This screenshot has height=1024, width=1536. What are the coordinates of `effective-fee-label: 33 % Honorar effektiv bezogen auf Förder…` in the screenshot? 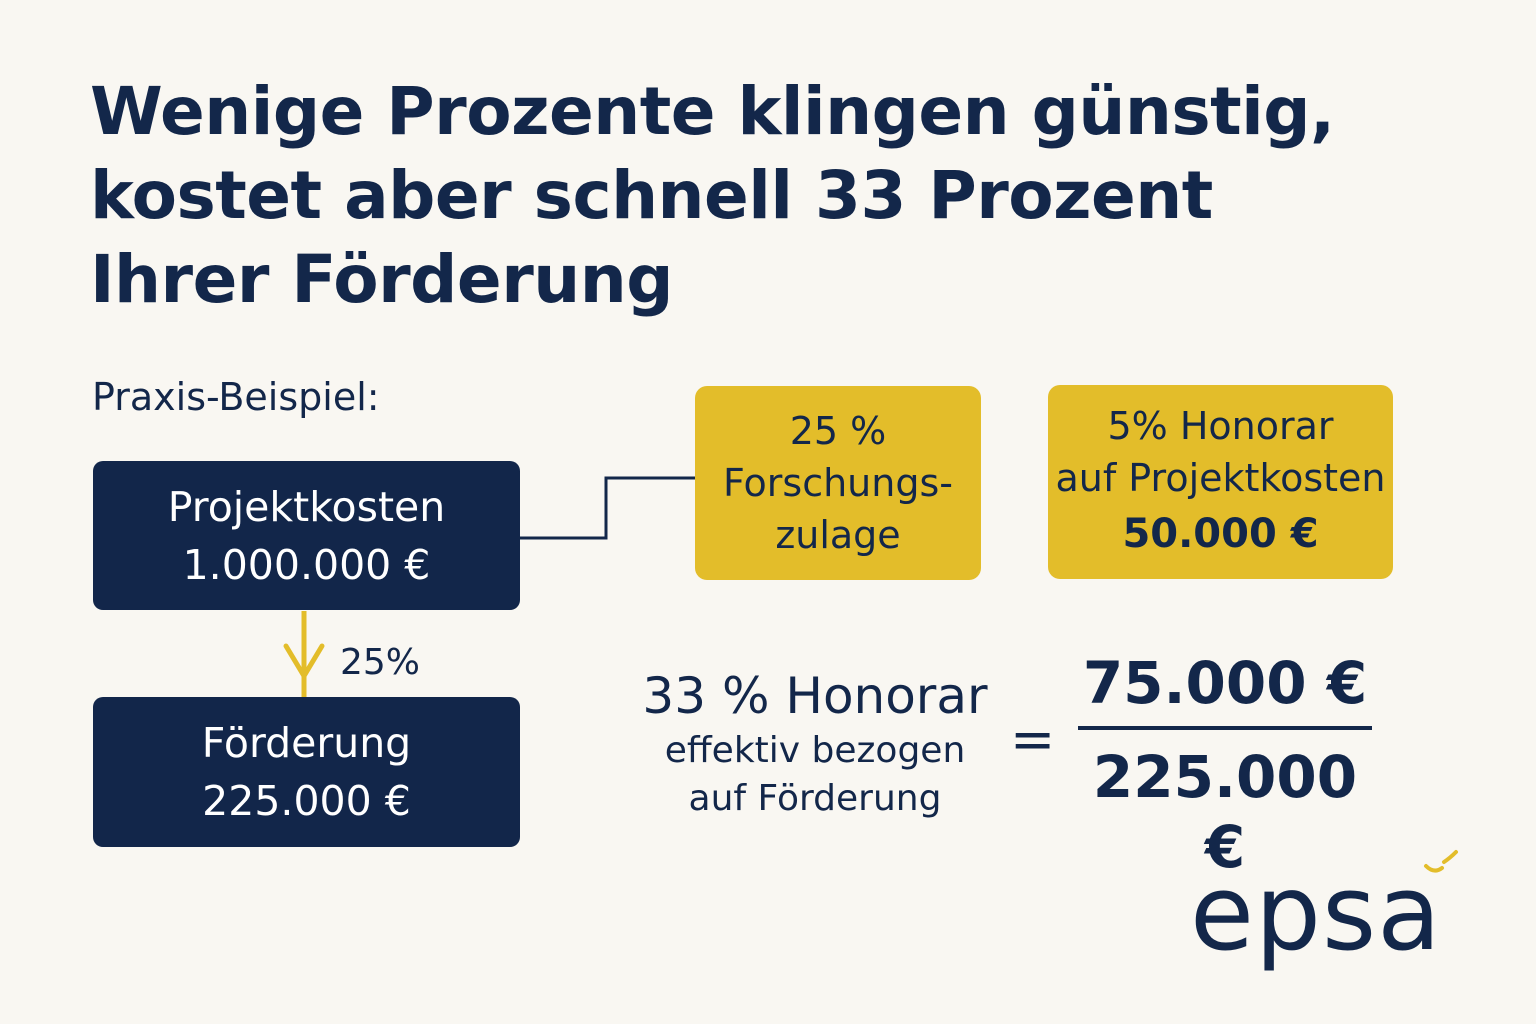 It's located at (815, 744).